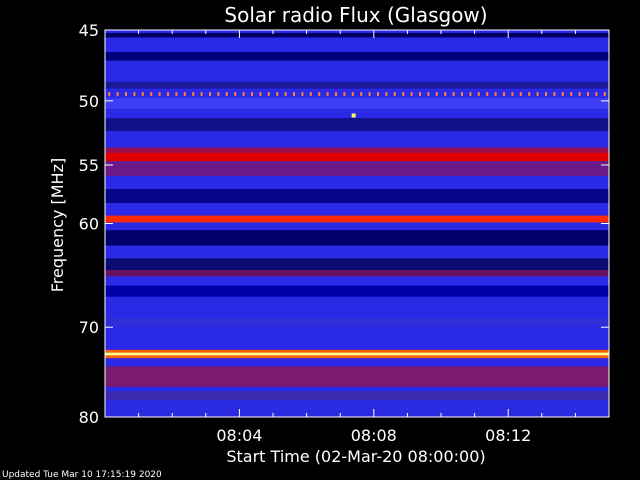 Image resolution: width=640 pixels, height=480 pixels. I want to click on x-axis-label: Start Time (02-Mar-20 08:00:00), so click(355, 456).